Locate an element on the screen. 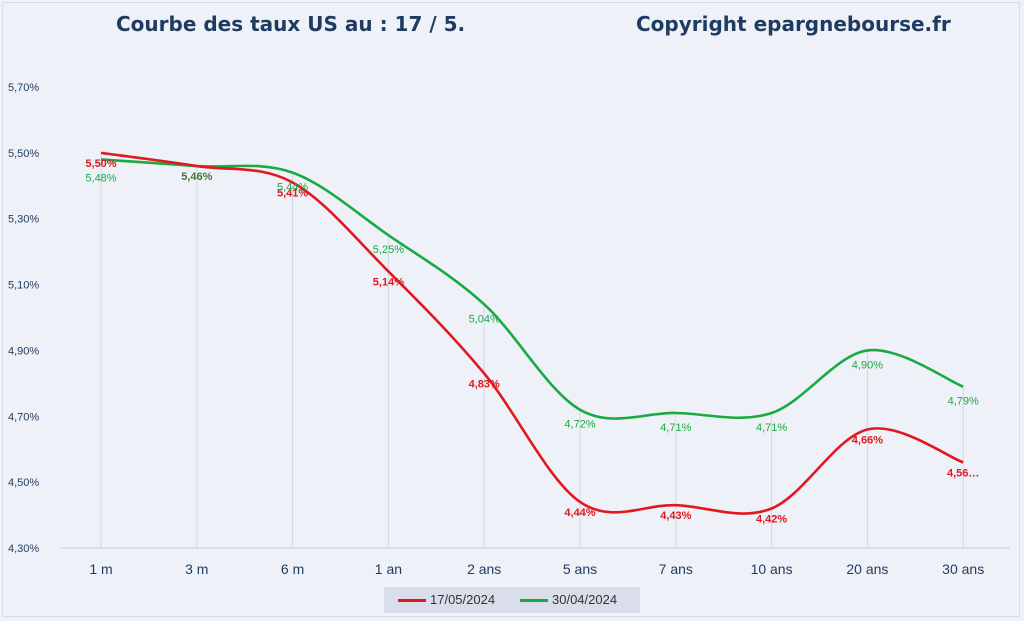 This screenshot has height=621, width=1024. x-tick-label: 20 ans is located at coordinates (867, 569).